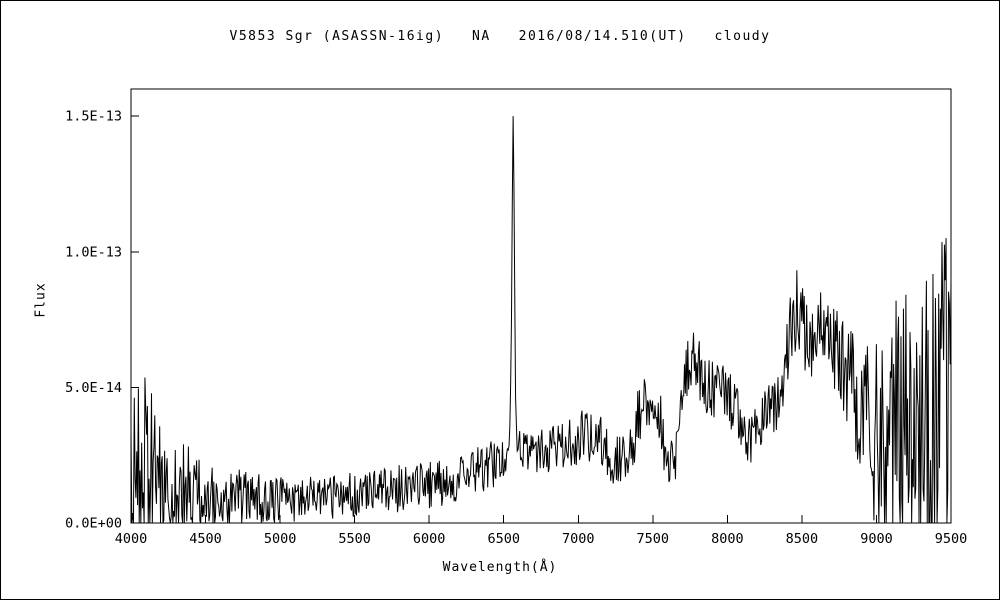 The height and width of the screenshot is (600, 1000). What do you see at coordinates (876, 539) in the screenshot?
I see `x-tick-label: 9000` at bounding box center [876, 539].